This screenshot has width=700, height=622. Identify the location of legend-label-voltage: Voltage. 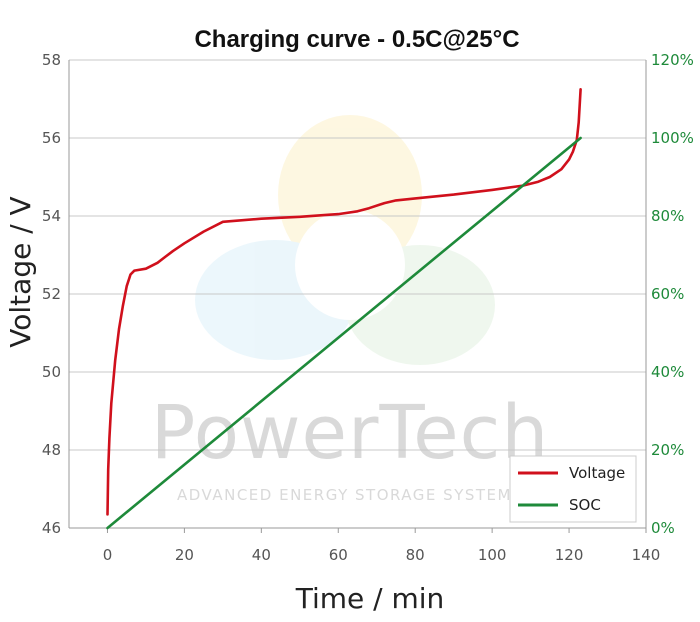
(597, 473).